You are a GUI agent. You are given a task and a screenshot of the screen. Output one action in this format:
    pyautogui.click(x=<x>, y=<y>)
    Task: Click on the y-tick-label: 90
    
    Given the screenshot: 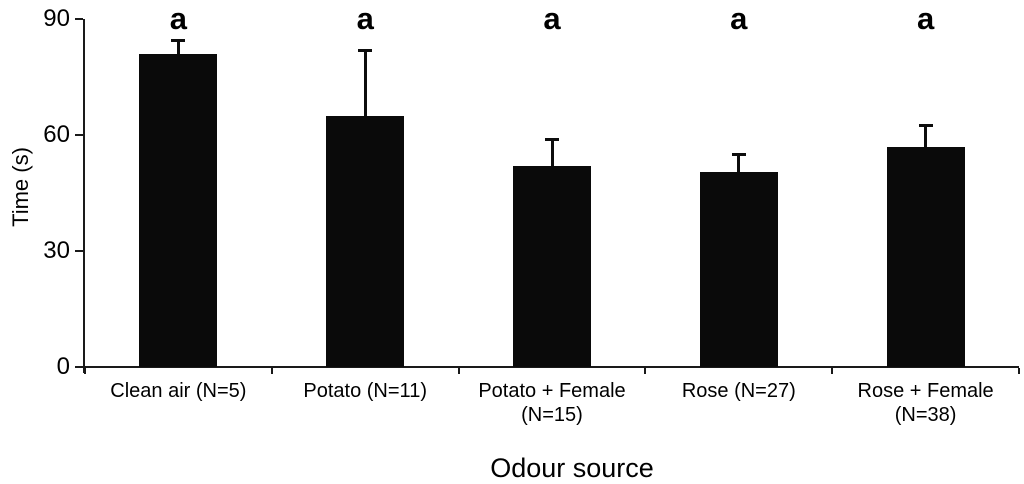 What is the action you would take?
    pyautogui.click(x=56, y=18)
    